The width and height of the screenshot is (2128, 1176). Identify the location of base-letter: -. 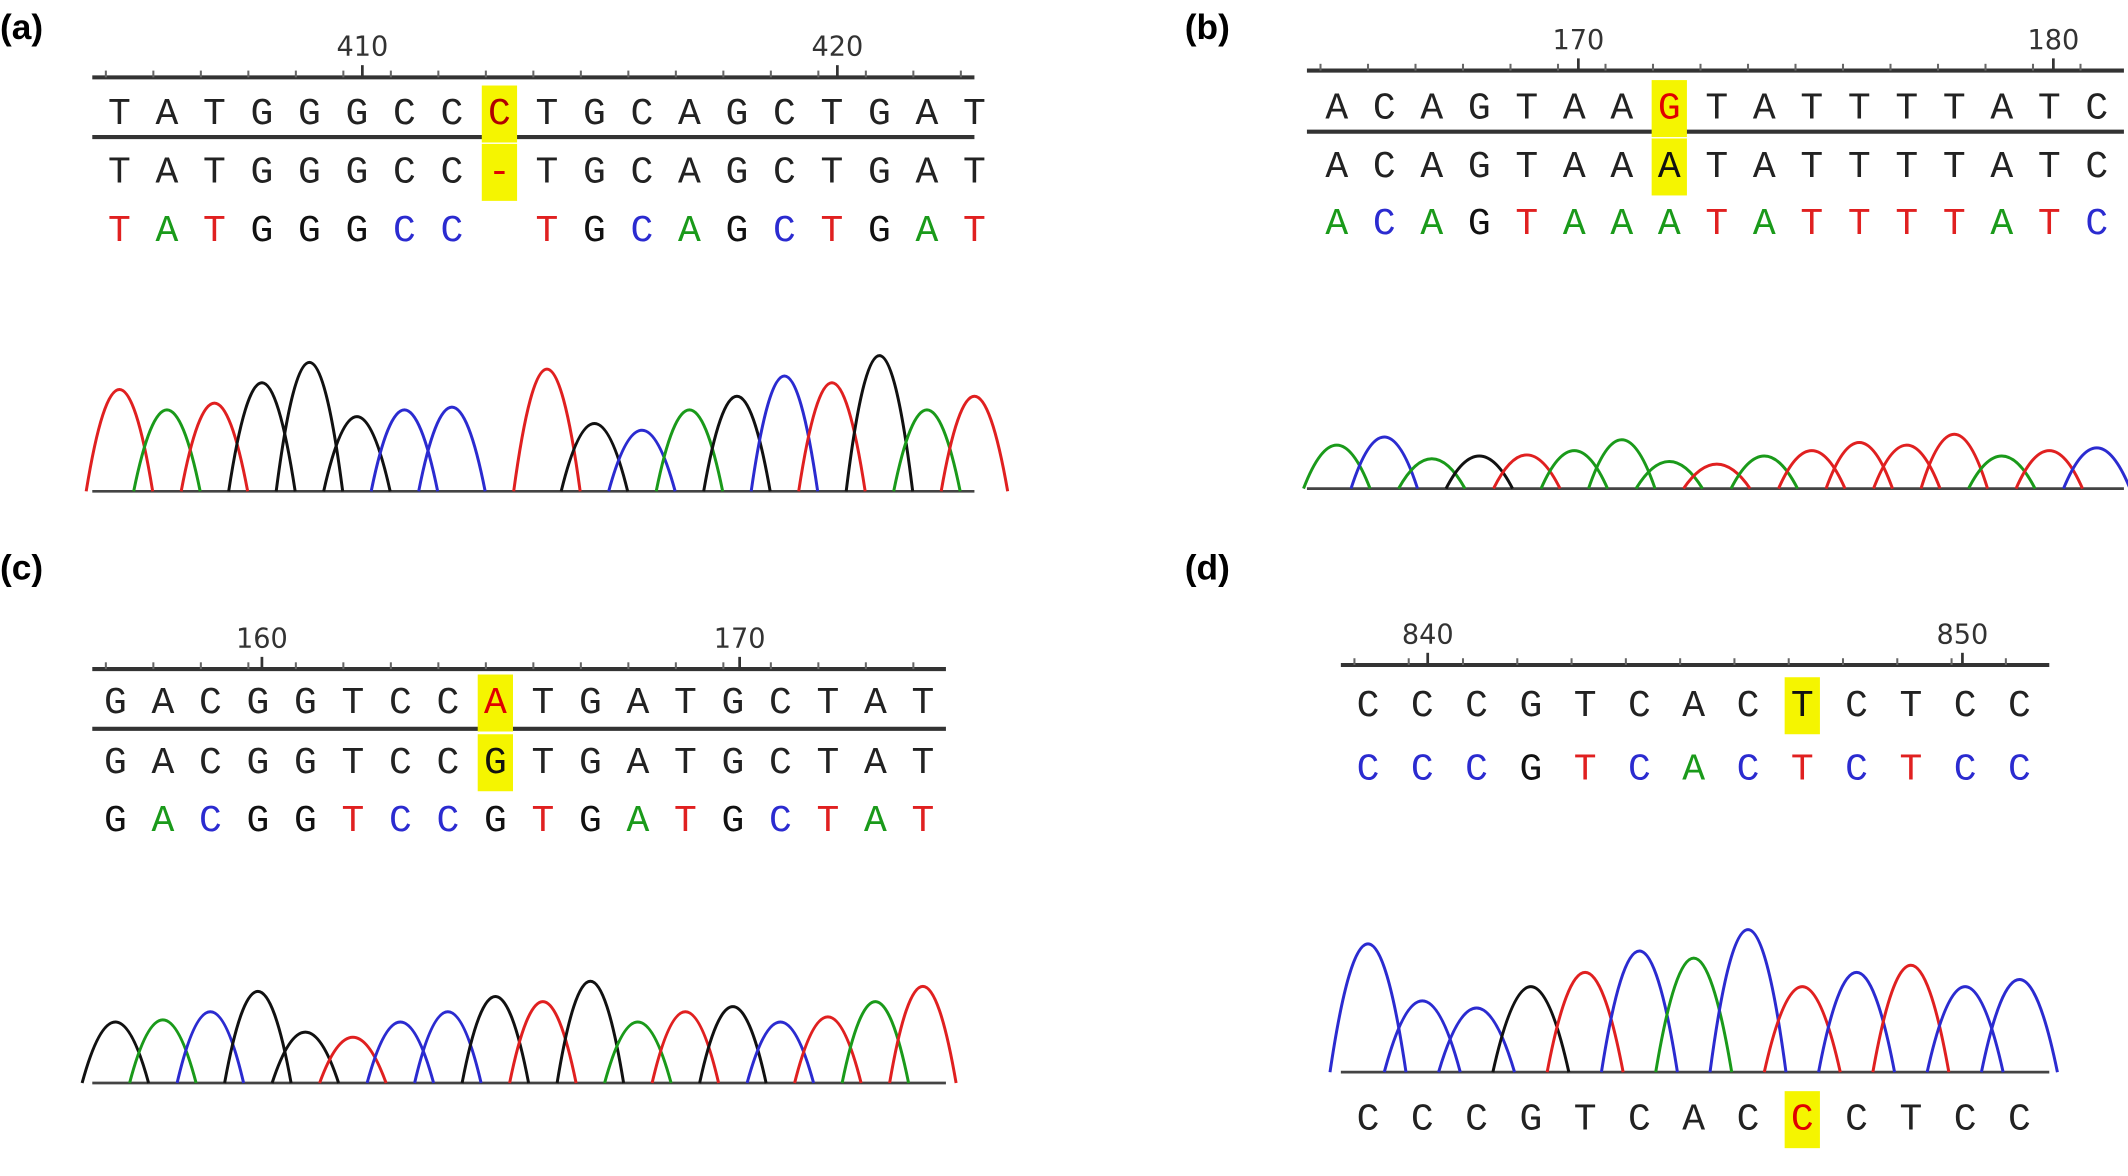
(499, 172).